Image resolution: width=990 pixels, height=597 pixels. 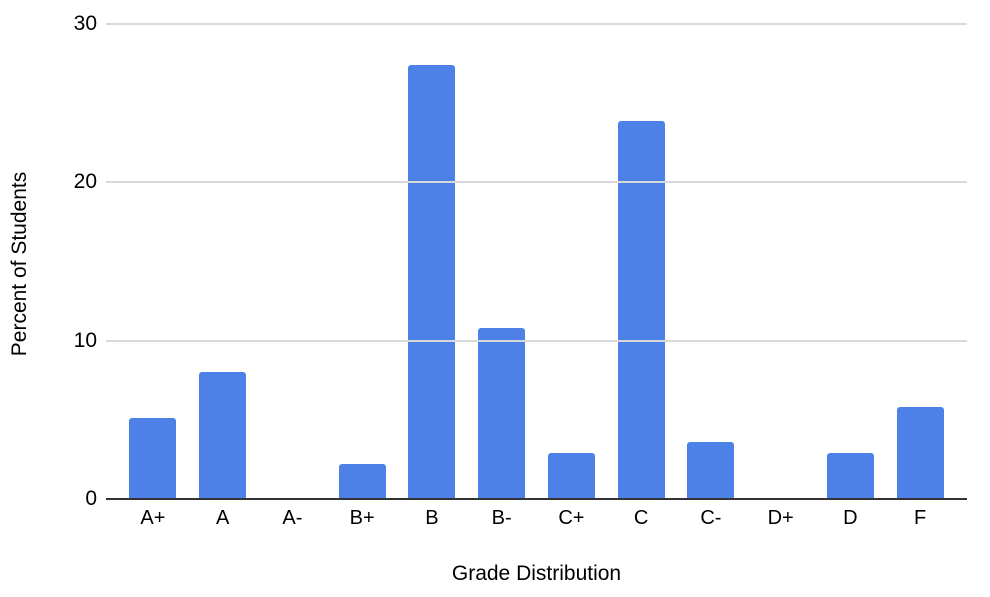 I want to click on x-tick-label-B-: B-, so click(x=501, y=518).